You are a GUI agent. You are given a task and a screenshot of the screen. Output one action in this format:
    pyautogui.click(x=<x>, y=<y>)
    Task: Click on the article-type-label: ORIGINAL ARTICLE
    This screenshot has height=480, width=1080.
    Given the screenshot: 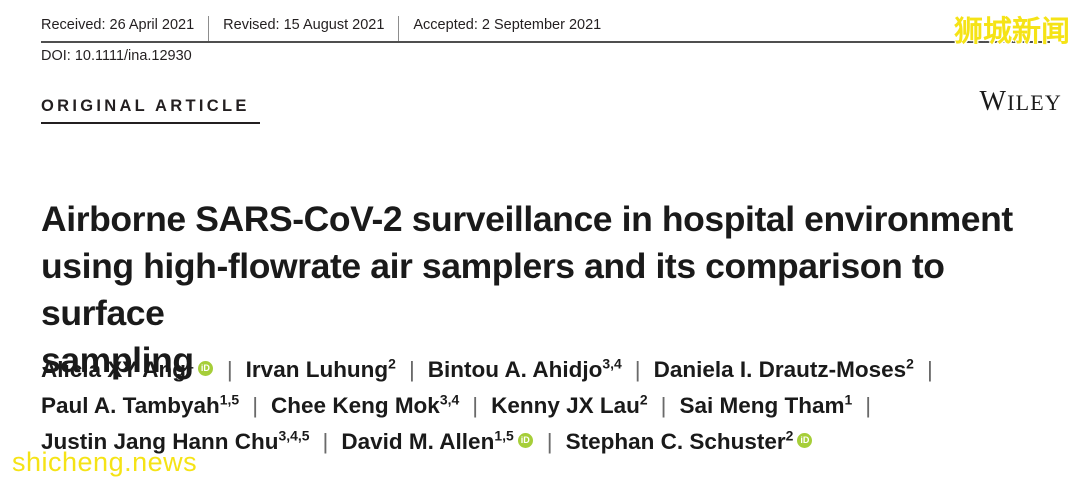 What is the action you would take?
    pyautogui.click(x=145, y=106)
    